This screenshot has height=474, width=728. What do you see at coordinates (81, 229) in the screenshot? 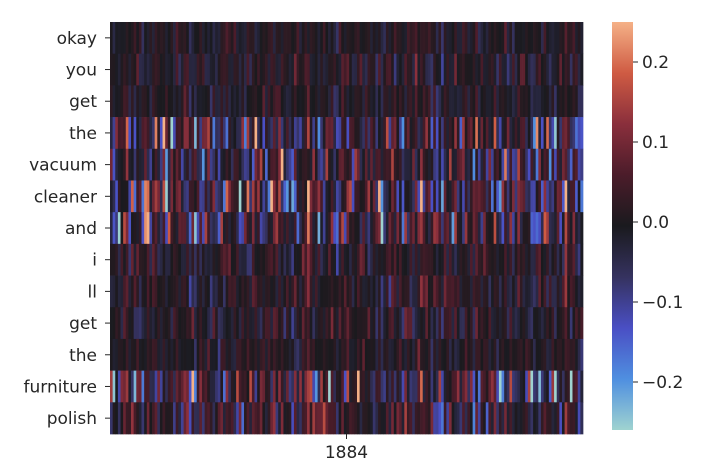
I see `y-tick-label: and` at bounding box center [81, 229].